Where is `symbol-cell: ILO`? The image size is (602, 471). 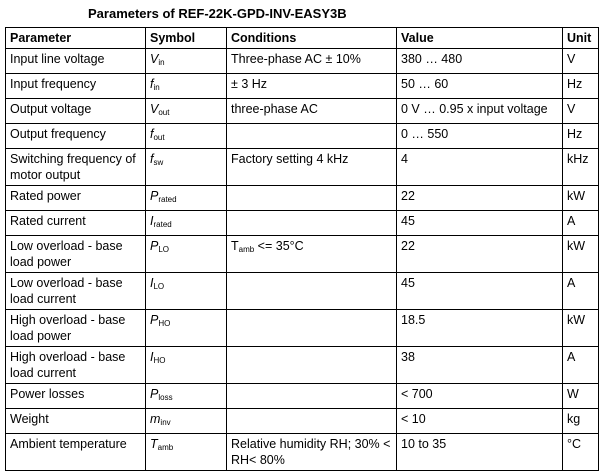 symbol-cell: ILO is located at coordinates (186, 291).